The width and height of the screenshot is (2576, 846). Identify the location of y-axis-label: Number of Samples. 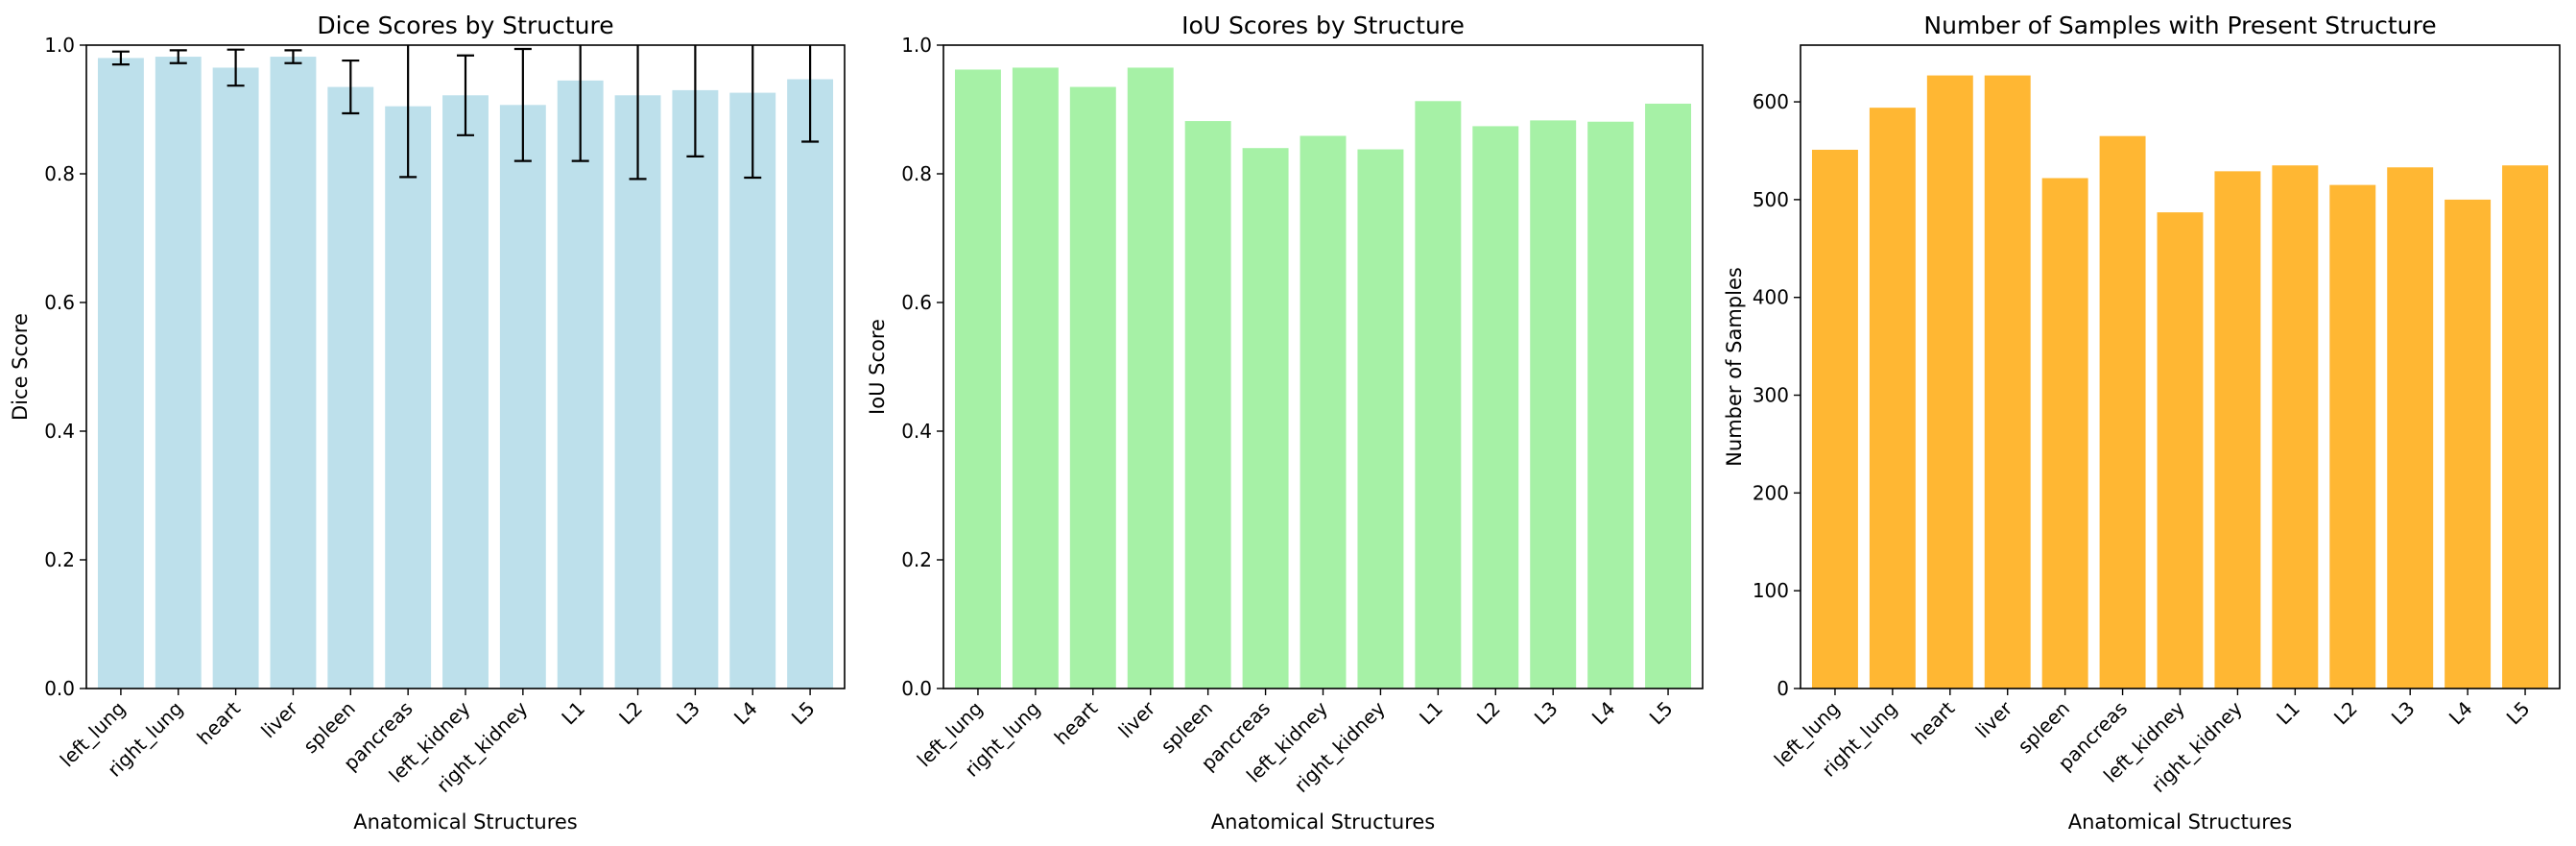
(1734, 367).